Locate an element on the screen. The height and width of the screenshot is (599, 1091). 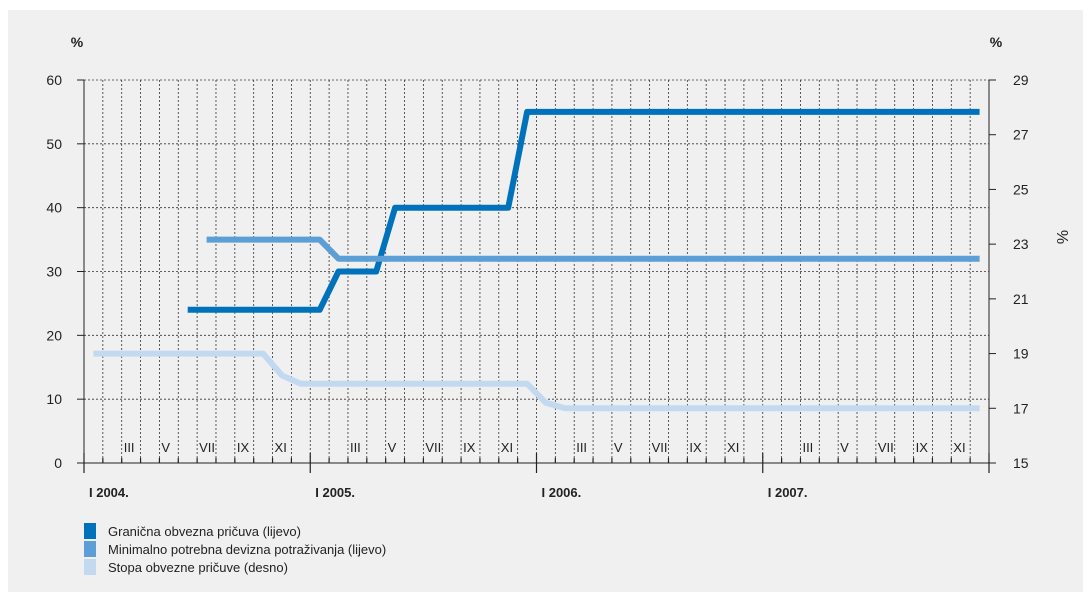
right-tick-label: 25 is located at coordinates (1021, 189).